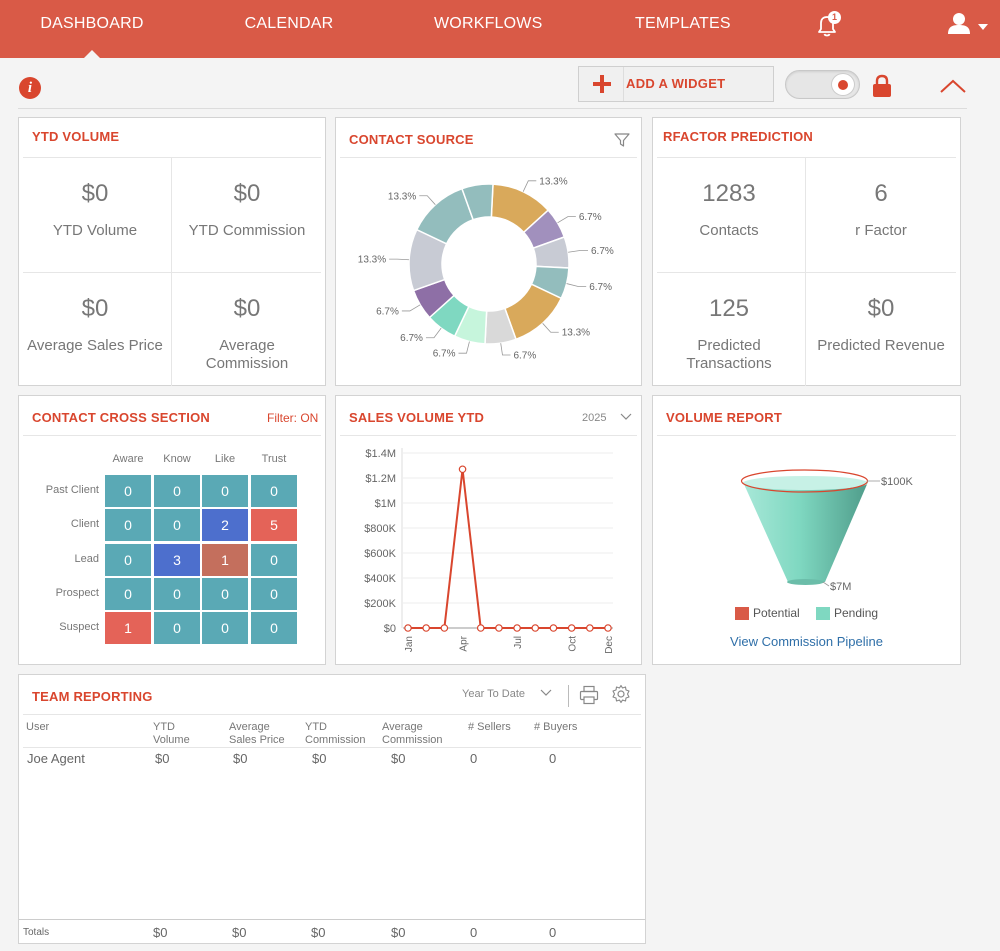  Describe the element at coordinates (390, 629) in the screenshot. I see `y-tick-label: $0` at that location.